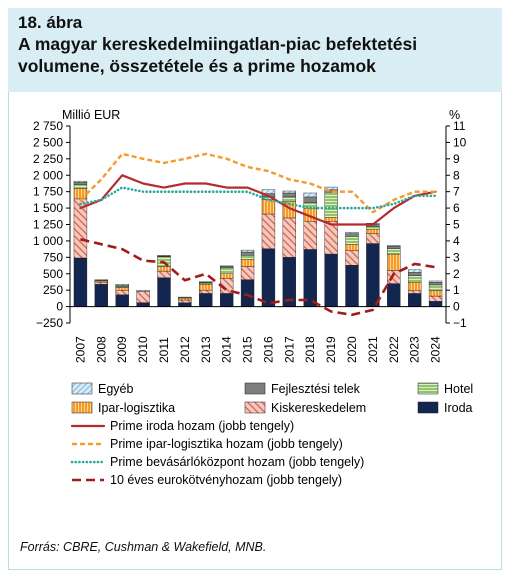 This screenshot has width=510, height=580. I want to click on x-tick-label: 2018, so click(310, 349).